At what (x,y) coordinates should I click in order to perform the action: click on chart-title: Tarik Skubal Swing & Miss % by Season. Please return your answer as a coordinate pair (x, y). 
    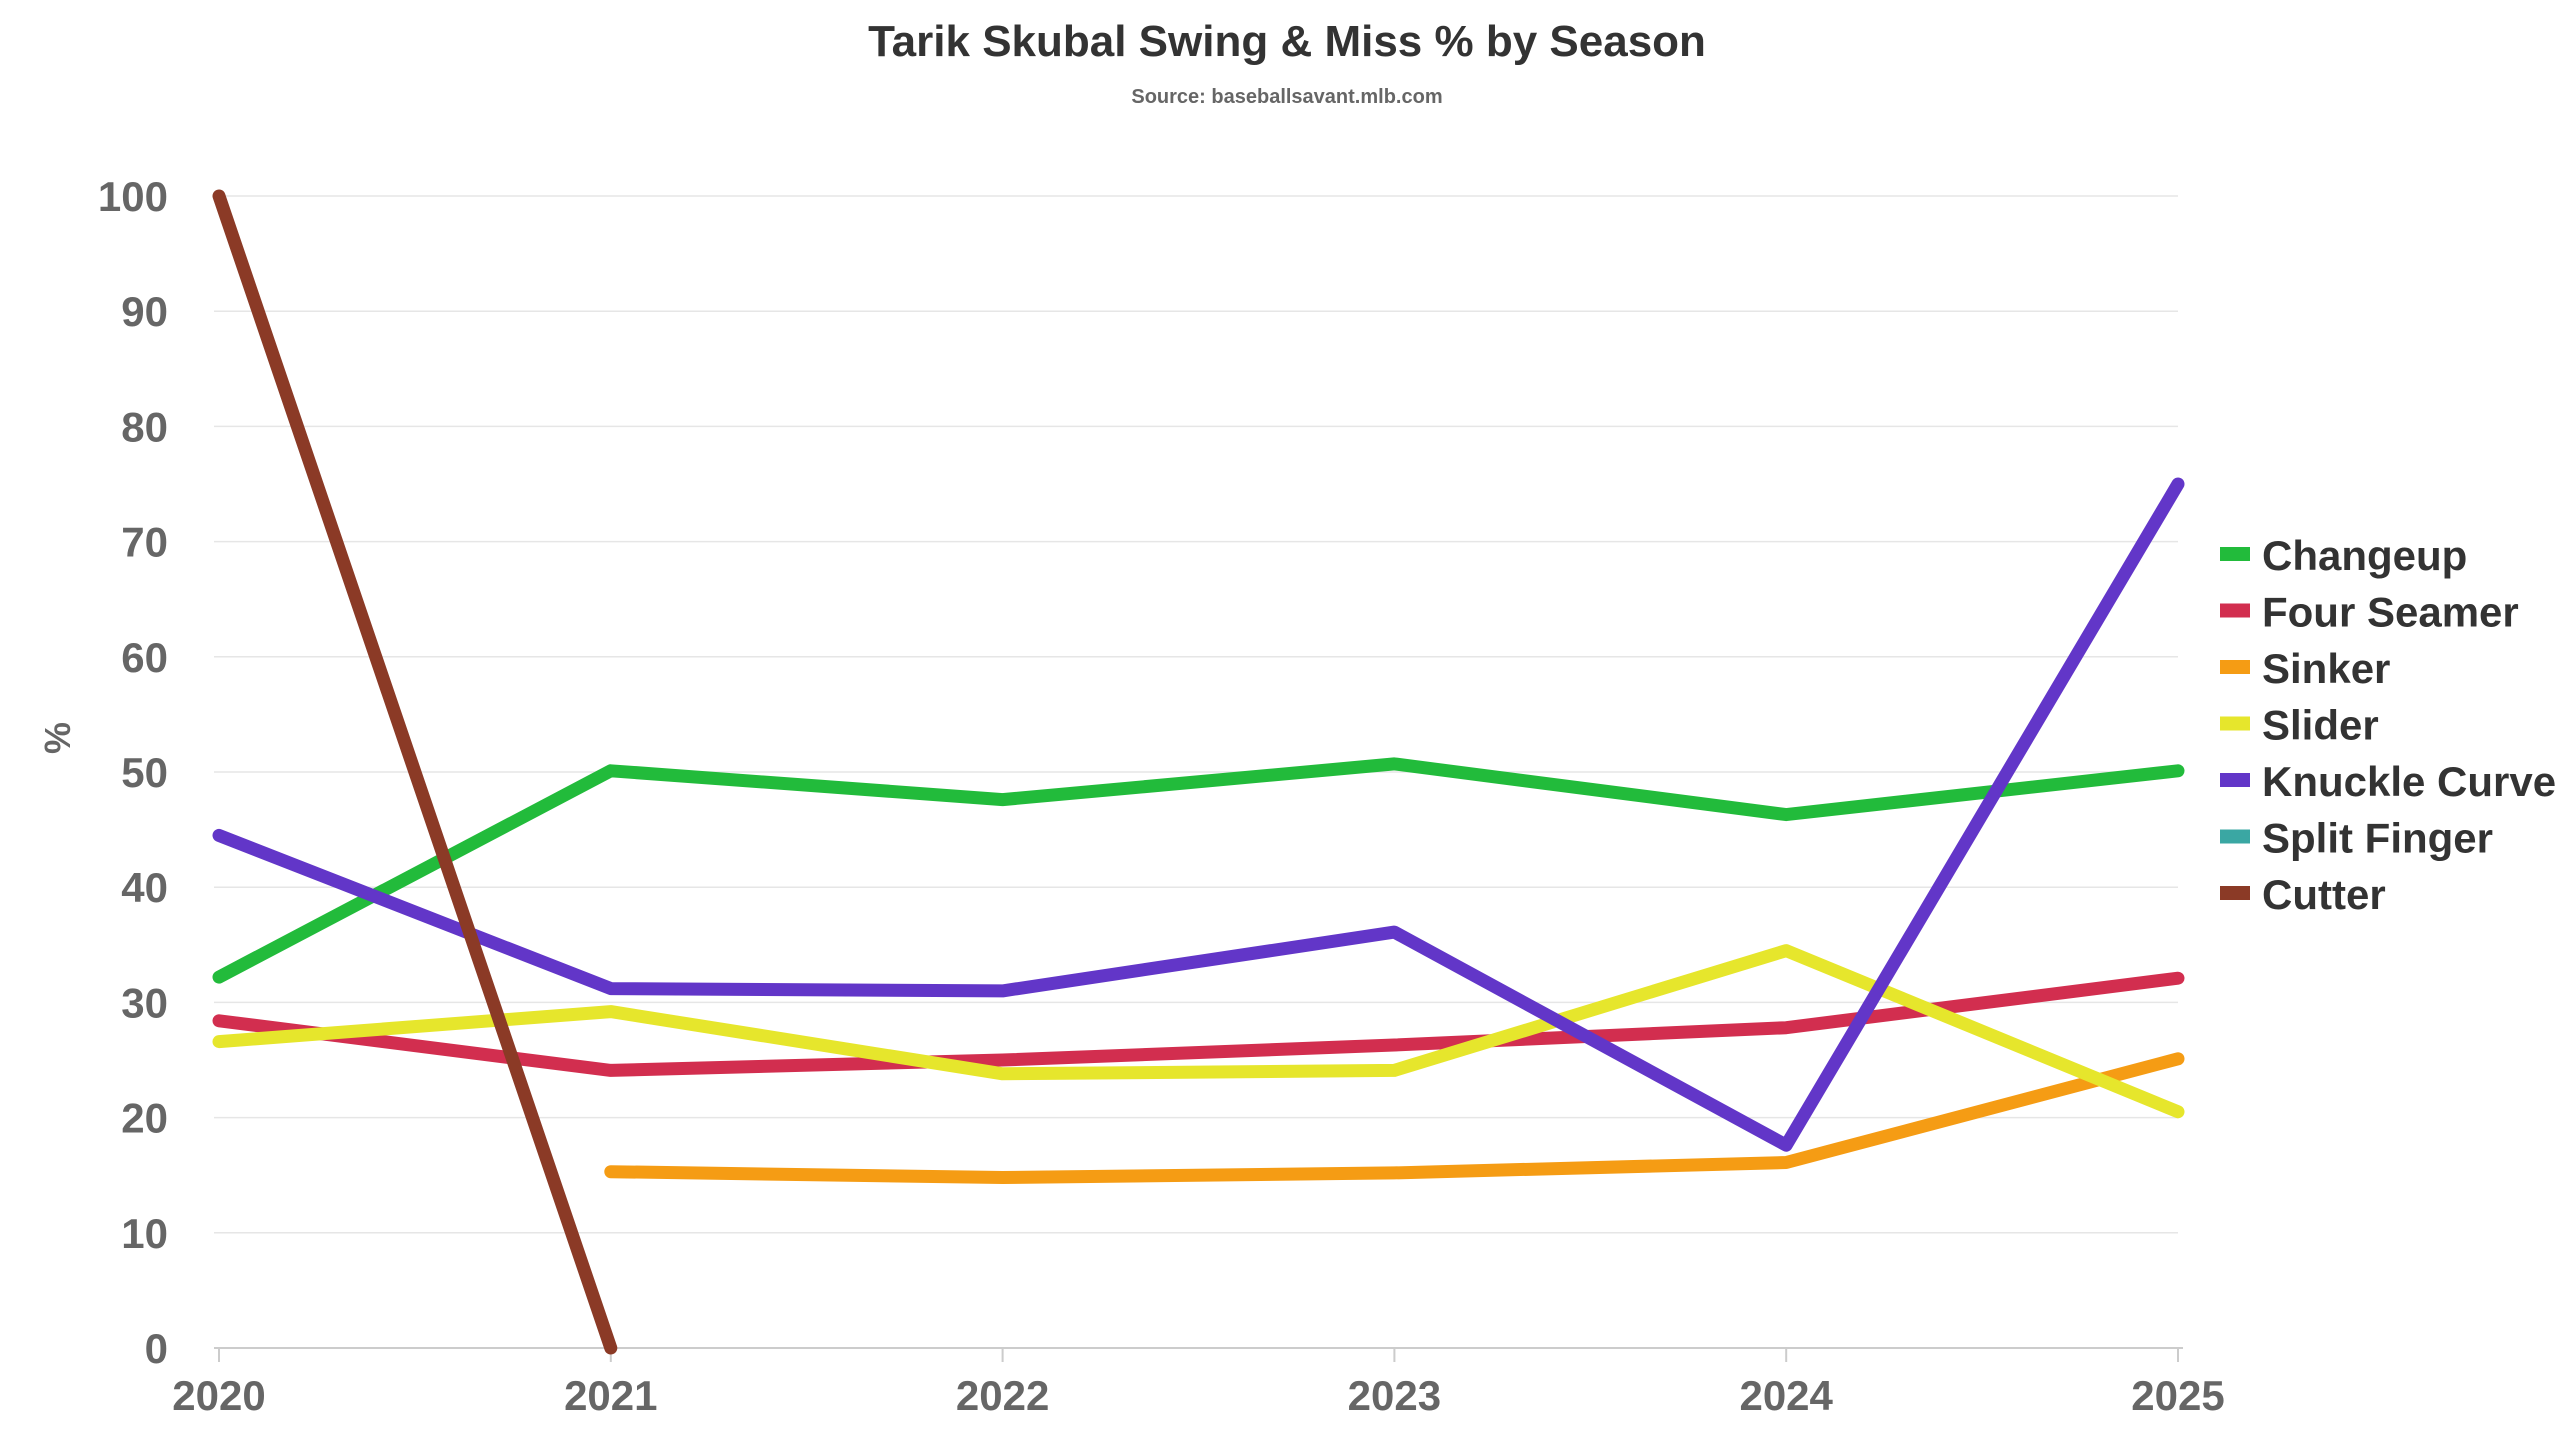
    Looking at the image, I should click on (1287, 41).